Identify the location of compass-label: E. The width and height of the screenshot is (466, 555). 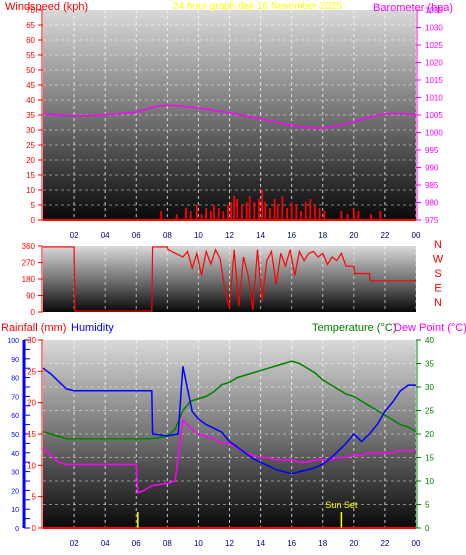
(437, 289).